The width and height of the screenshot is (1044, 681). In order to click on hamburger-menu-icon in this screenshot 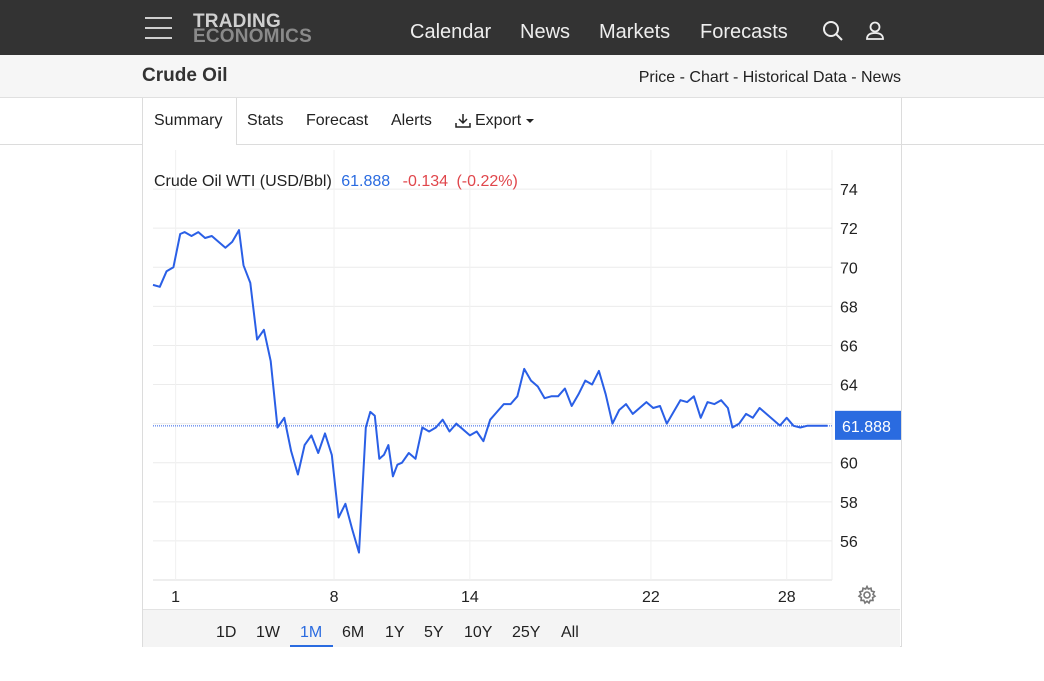, I will do `click(158, 28)`.